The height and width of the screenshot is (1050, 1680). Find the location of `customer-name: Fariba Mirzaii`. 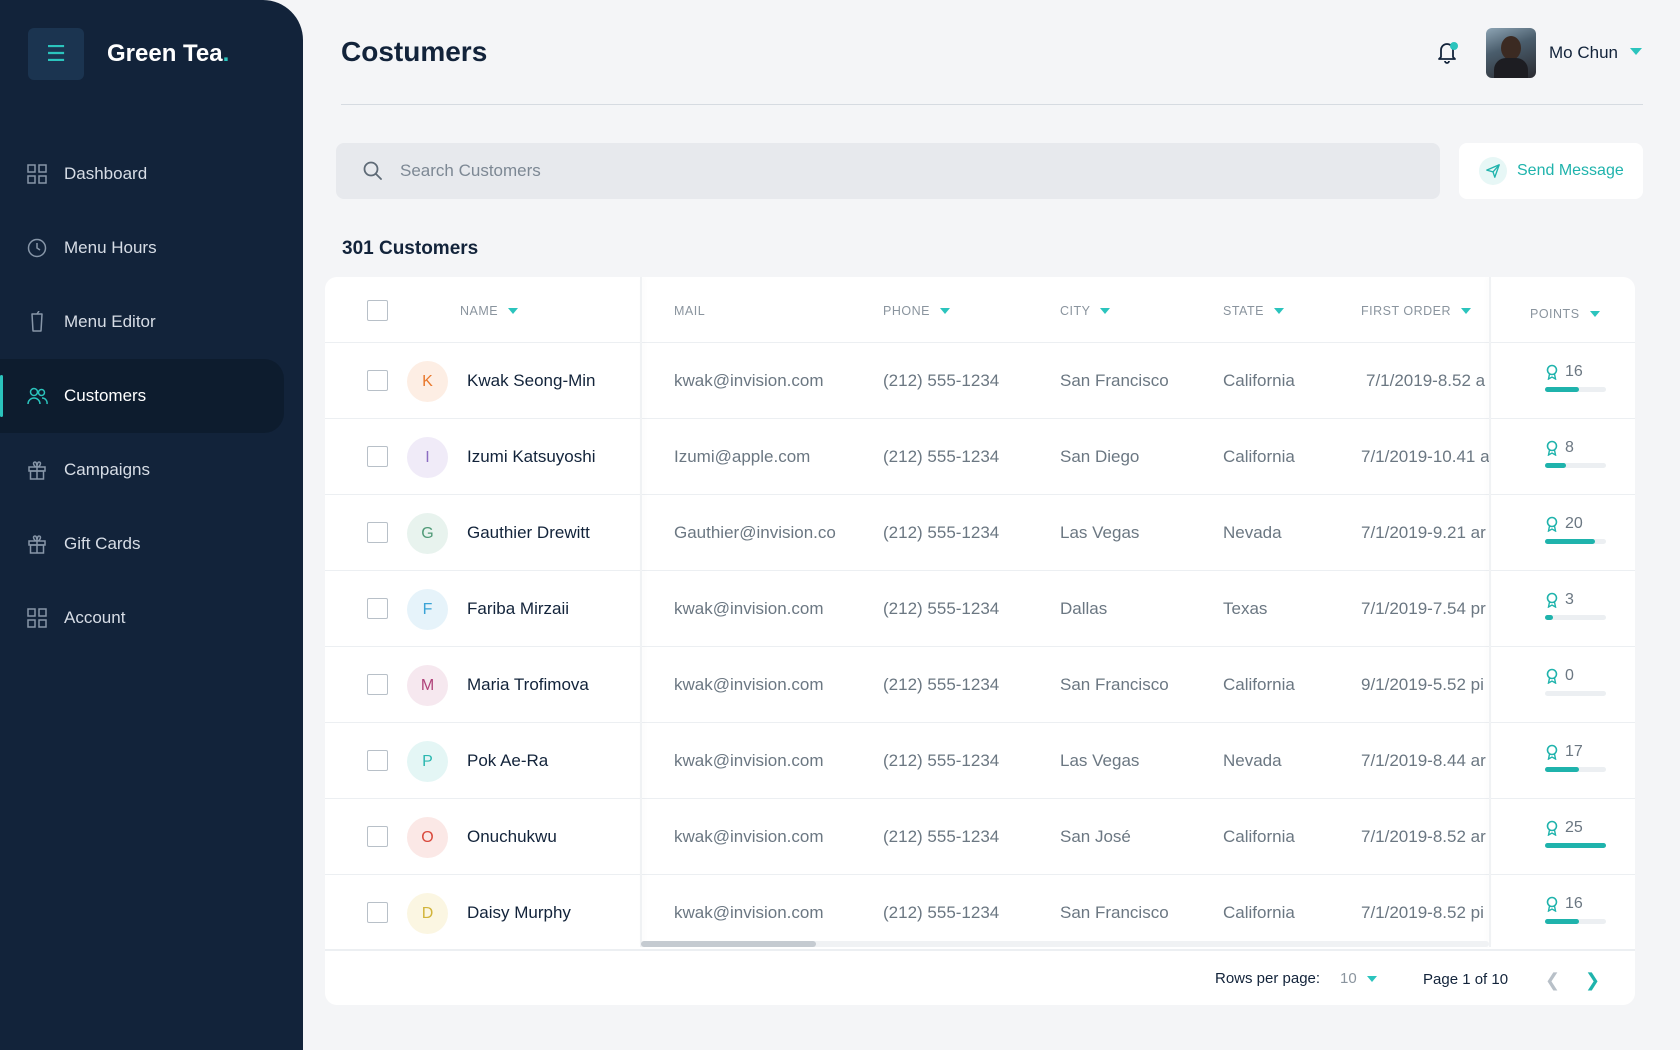

customer-name: Fariba Mirzaii is located at coordinates (518, 608).